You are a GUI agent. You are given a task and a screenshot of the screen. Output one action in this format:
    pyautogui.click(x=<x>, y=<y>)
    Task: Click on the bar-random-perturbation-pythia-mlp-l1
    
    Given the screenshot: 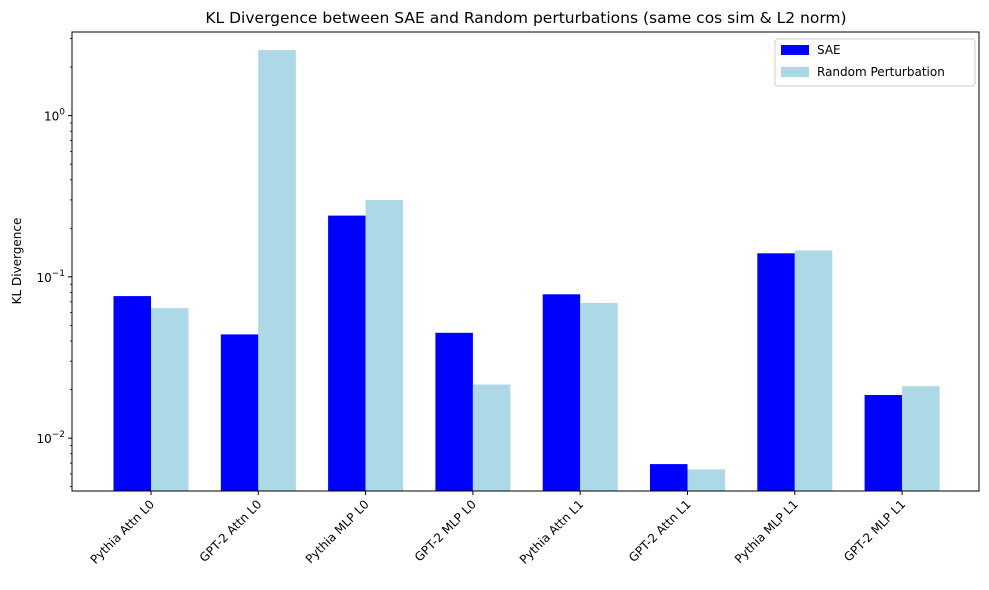 What is the action you would take?
    pyautogui.click(x=813, y=370)
    